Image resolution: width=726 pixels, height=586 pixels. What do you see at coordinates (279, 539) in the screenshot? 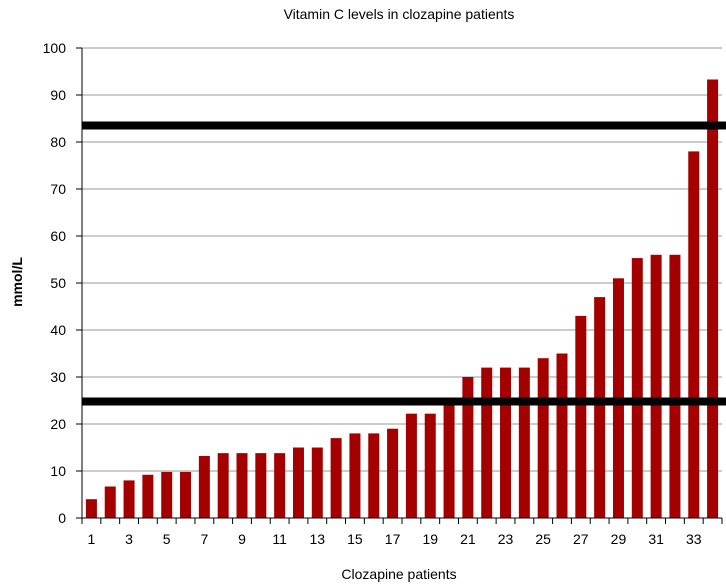
I see `x-tick-label: 11` at bounding box center [279, 539].